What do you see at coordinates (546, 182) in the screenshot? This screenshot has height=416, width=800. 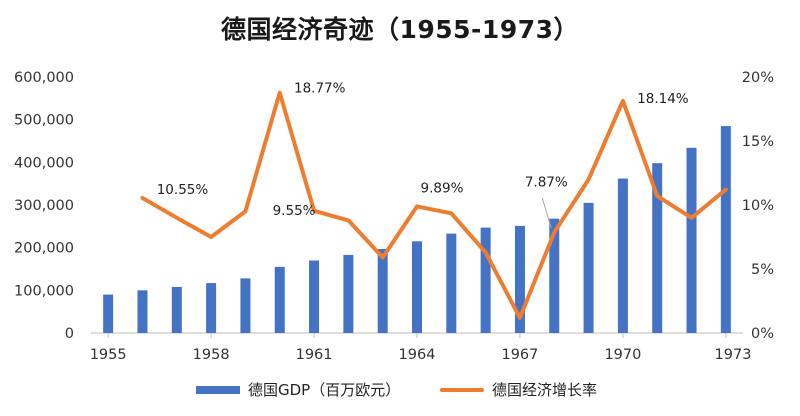 I see `growth-data-label: 7.87%` at bounding box center [546, 182].